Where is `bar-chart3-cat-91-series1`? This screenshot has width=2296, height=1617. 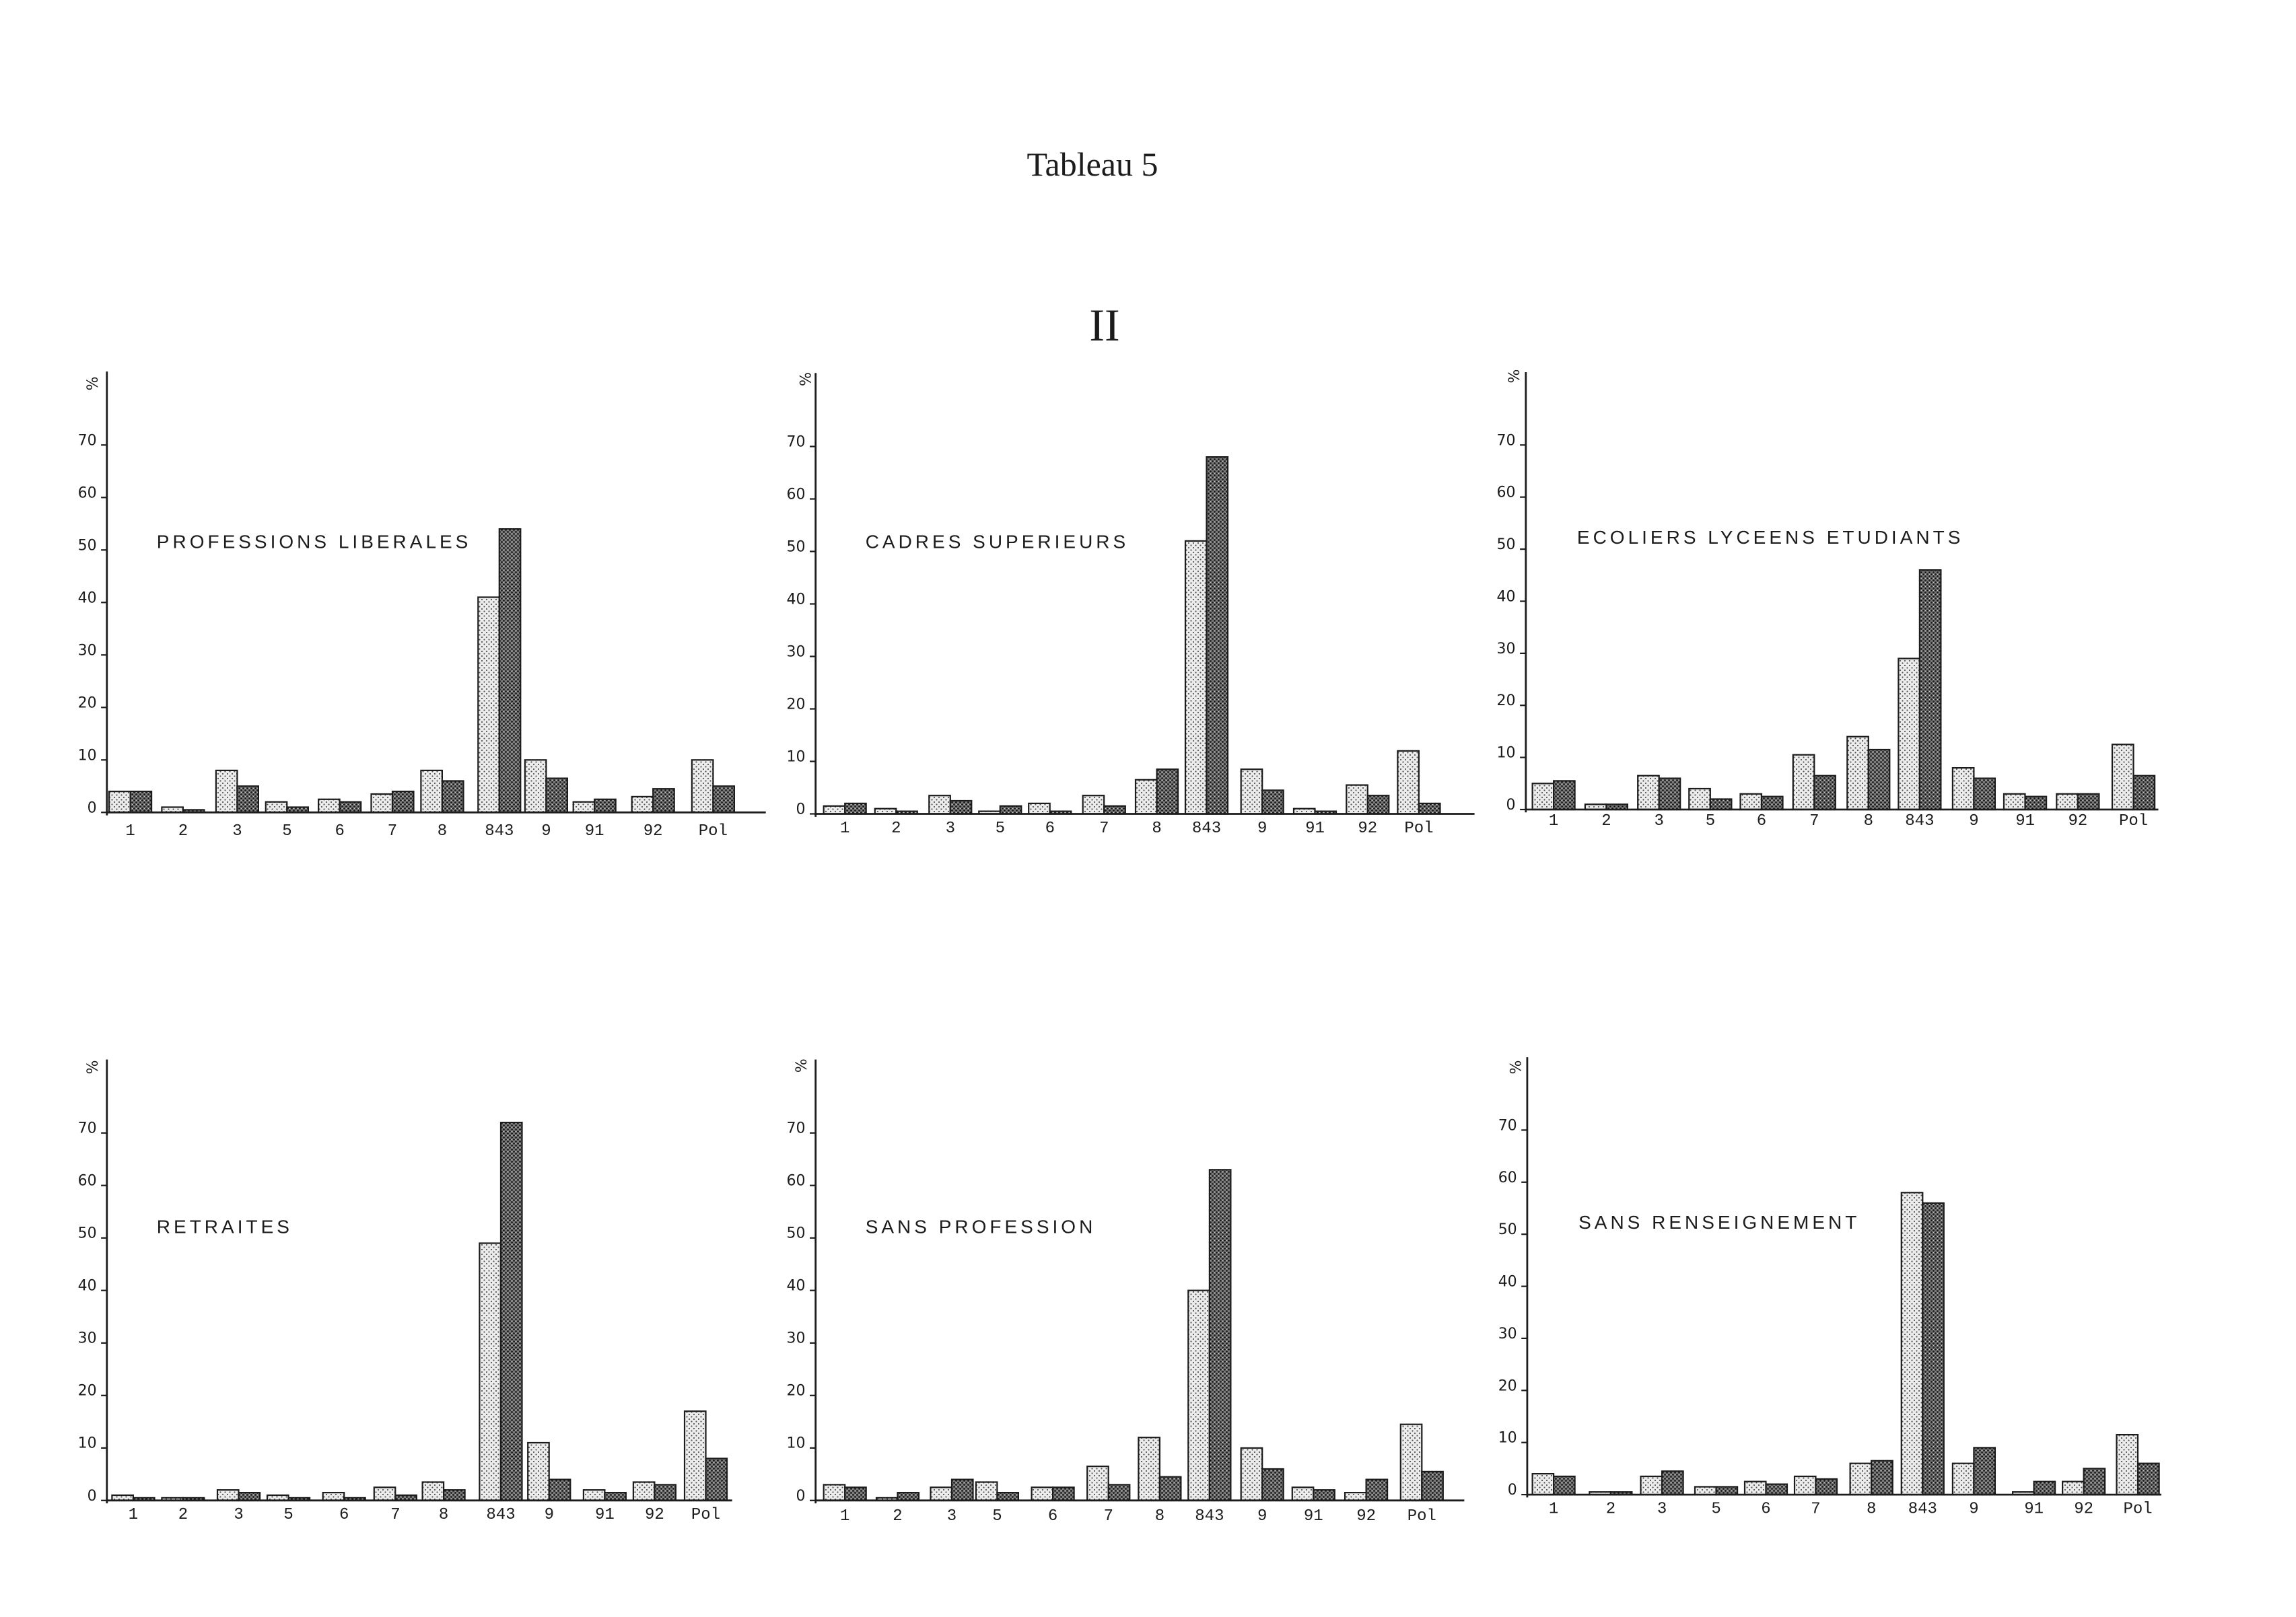
bar-chart3-cat-91-series1 is located at coordinates (2014, 802).